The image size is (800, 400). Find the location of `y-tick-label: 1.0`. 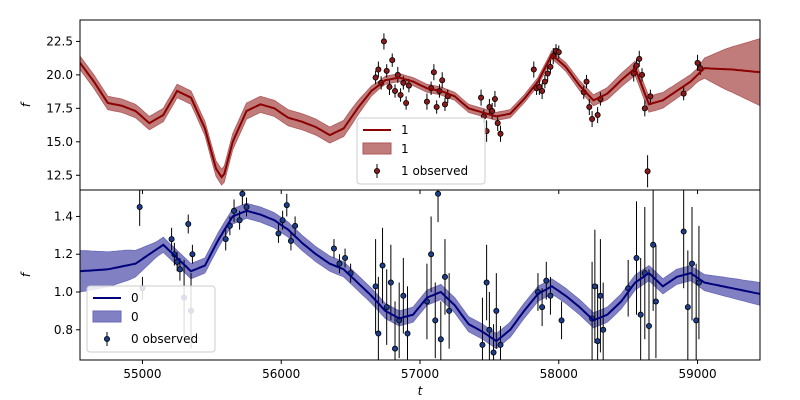

y-tick-label: 1.0 is located at coordinates (63, 292).